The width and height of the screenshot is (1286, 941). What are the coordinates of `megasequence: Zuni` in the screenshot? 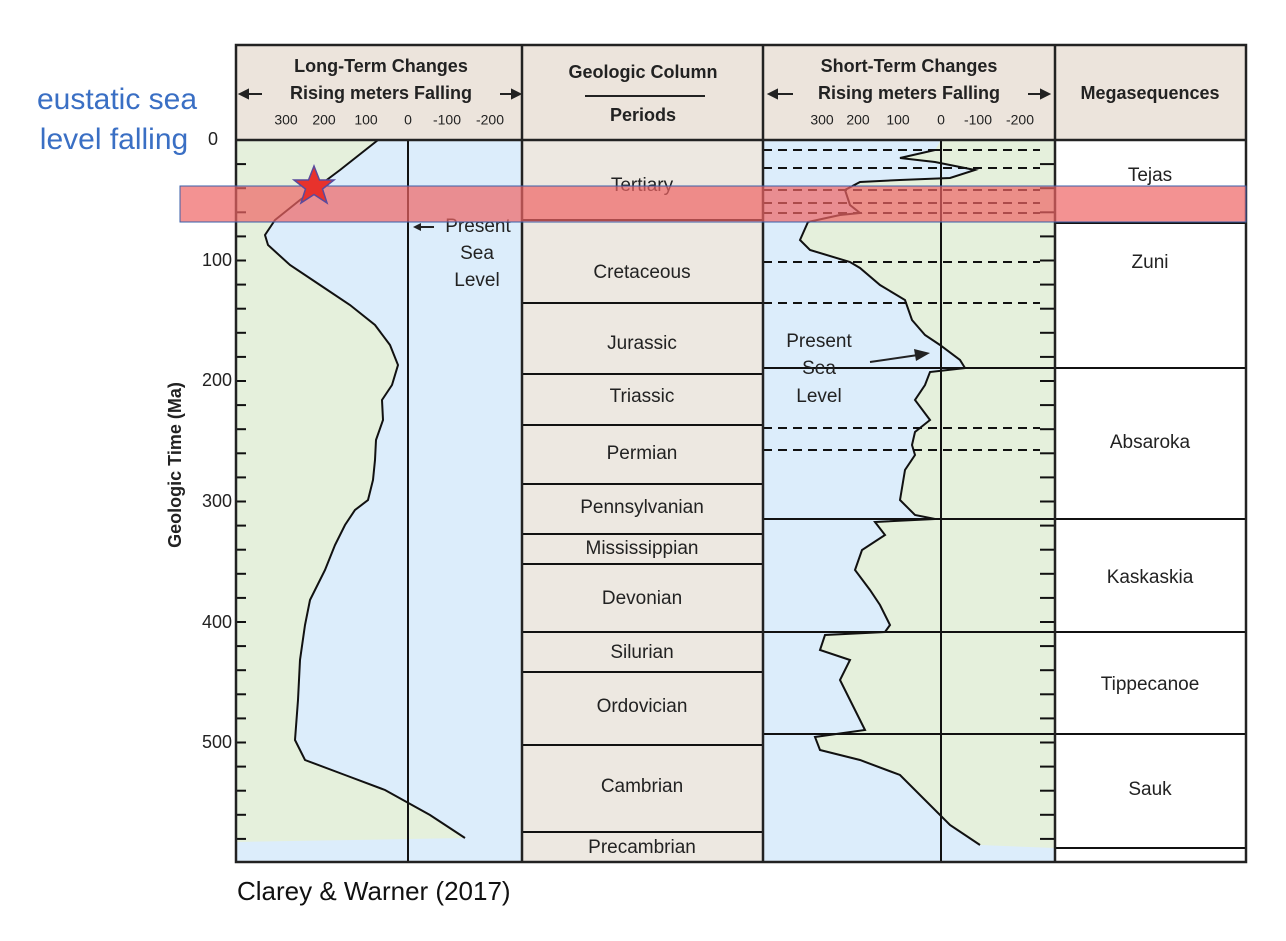 It's located at (1150, 262).